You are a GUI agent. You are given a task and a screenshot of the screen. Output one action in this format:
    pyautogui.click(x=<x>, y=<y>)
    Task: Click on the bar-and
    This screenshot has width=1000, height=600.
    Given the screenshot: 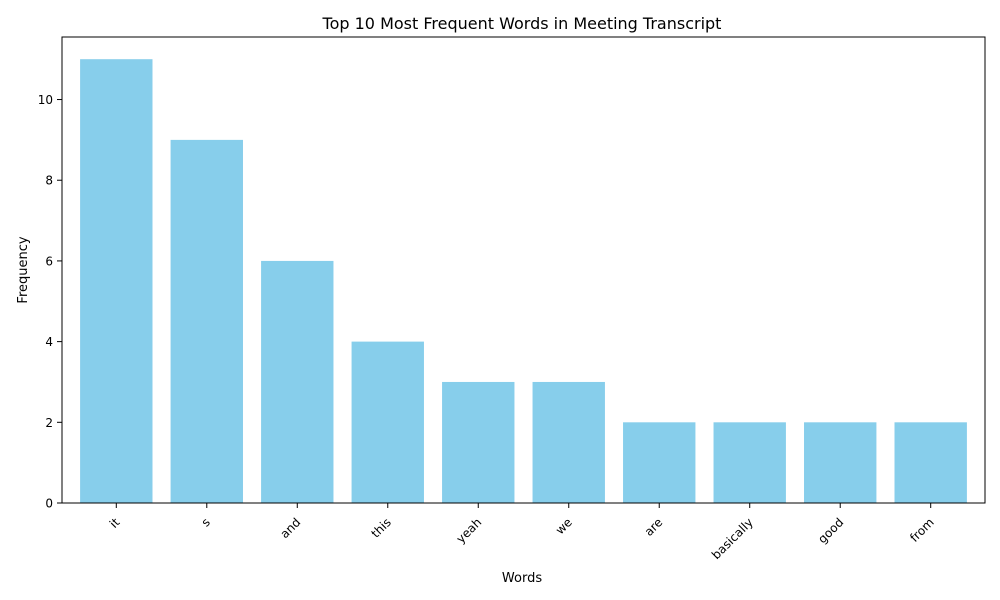 What is the action you would take?
    pyautogui.click(x=297, y=381)
    